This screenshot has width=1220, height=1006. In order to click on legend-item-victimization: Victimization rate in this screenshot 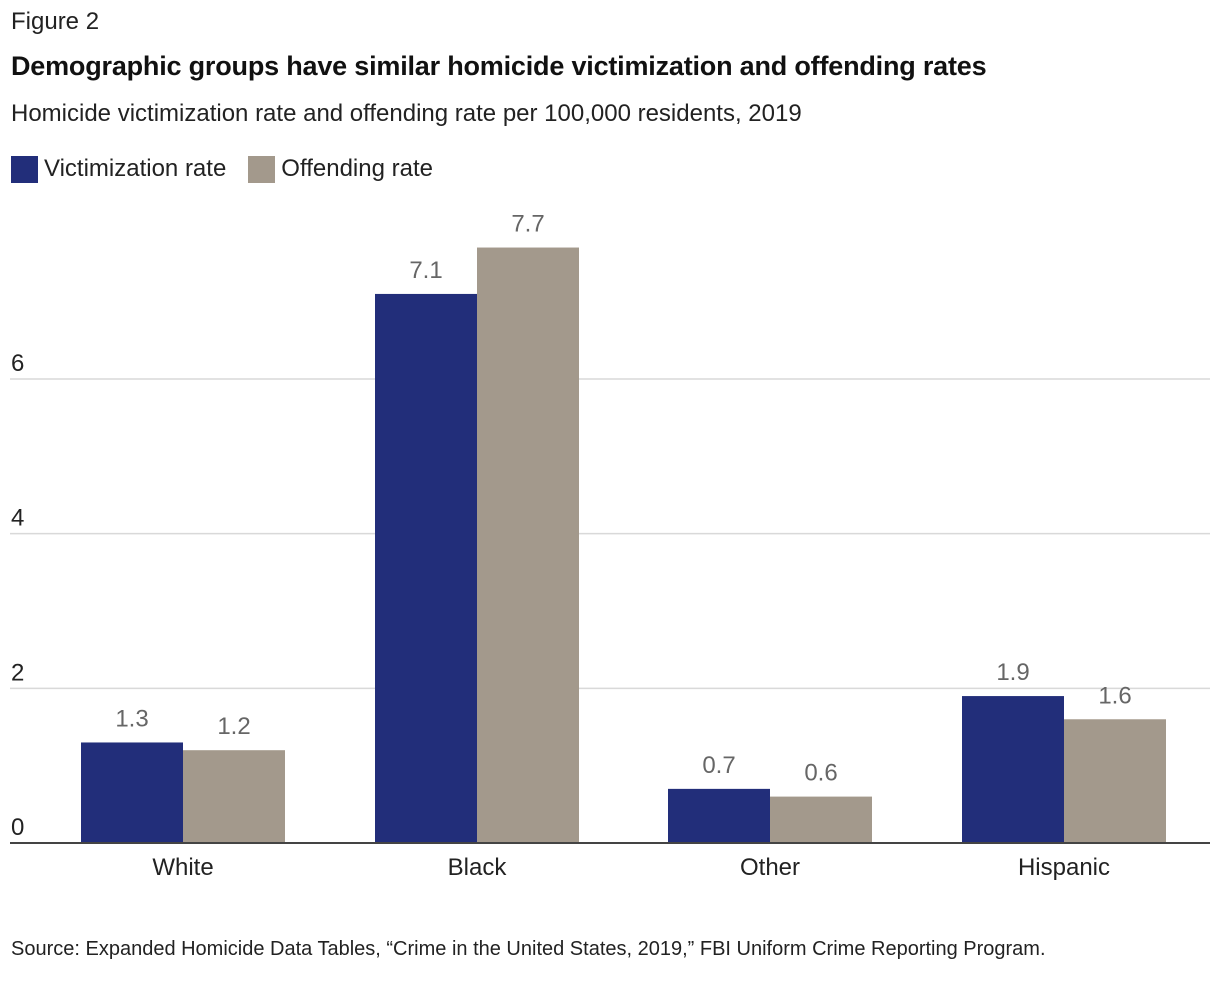, I will do `click(118, 169)`.